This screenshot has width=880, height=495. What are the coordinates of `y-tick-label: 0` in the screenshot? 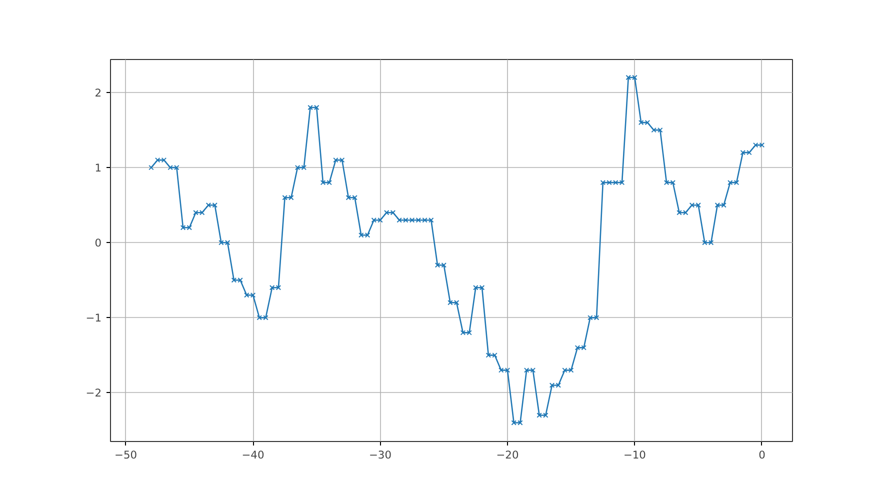 It's located at (98, 243).